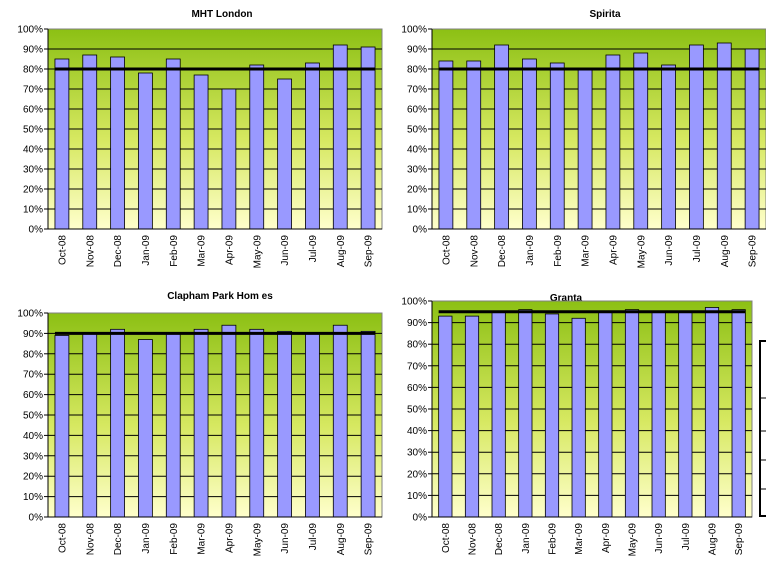 This screenshot has width=766, height=565. I want to click on legend-box, so click(762, 428).